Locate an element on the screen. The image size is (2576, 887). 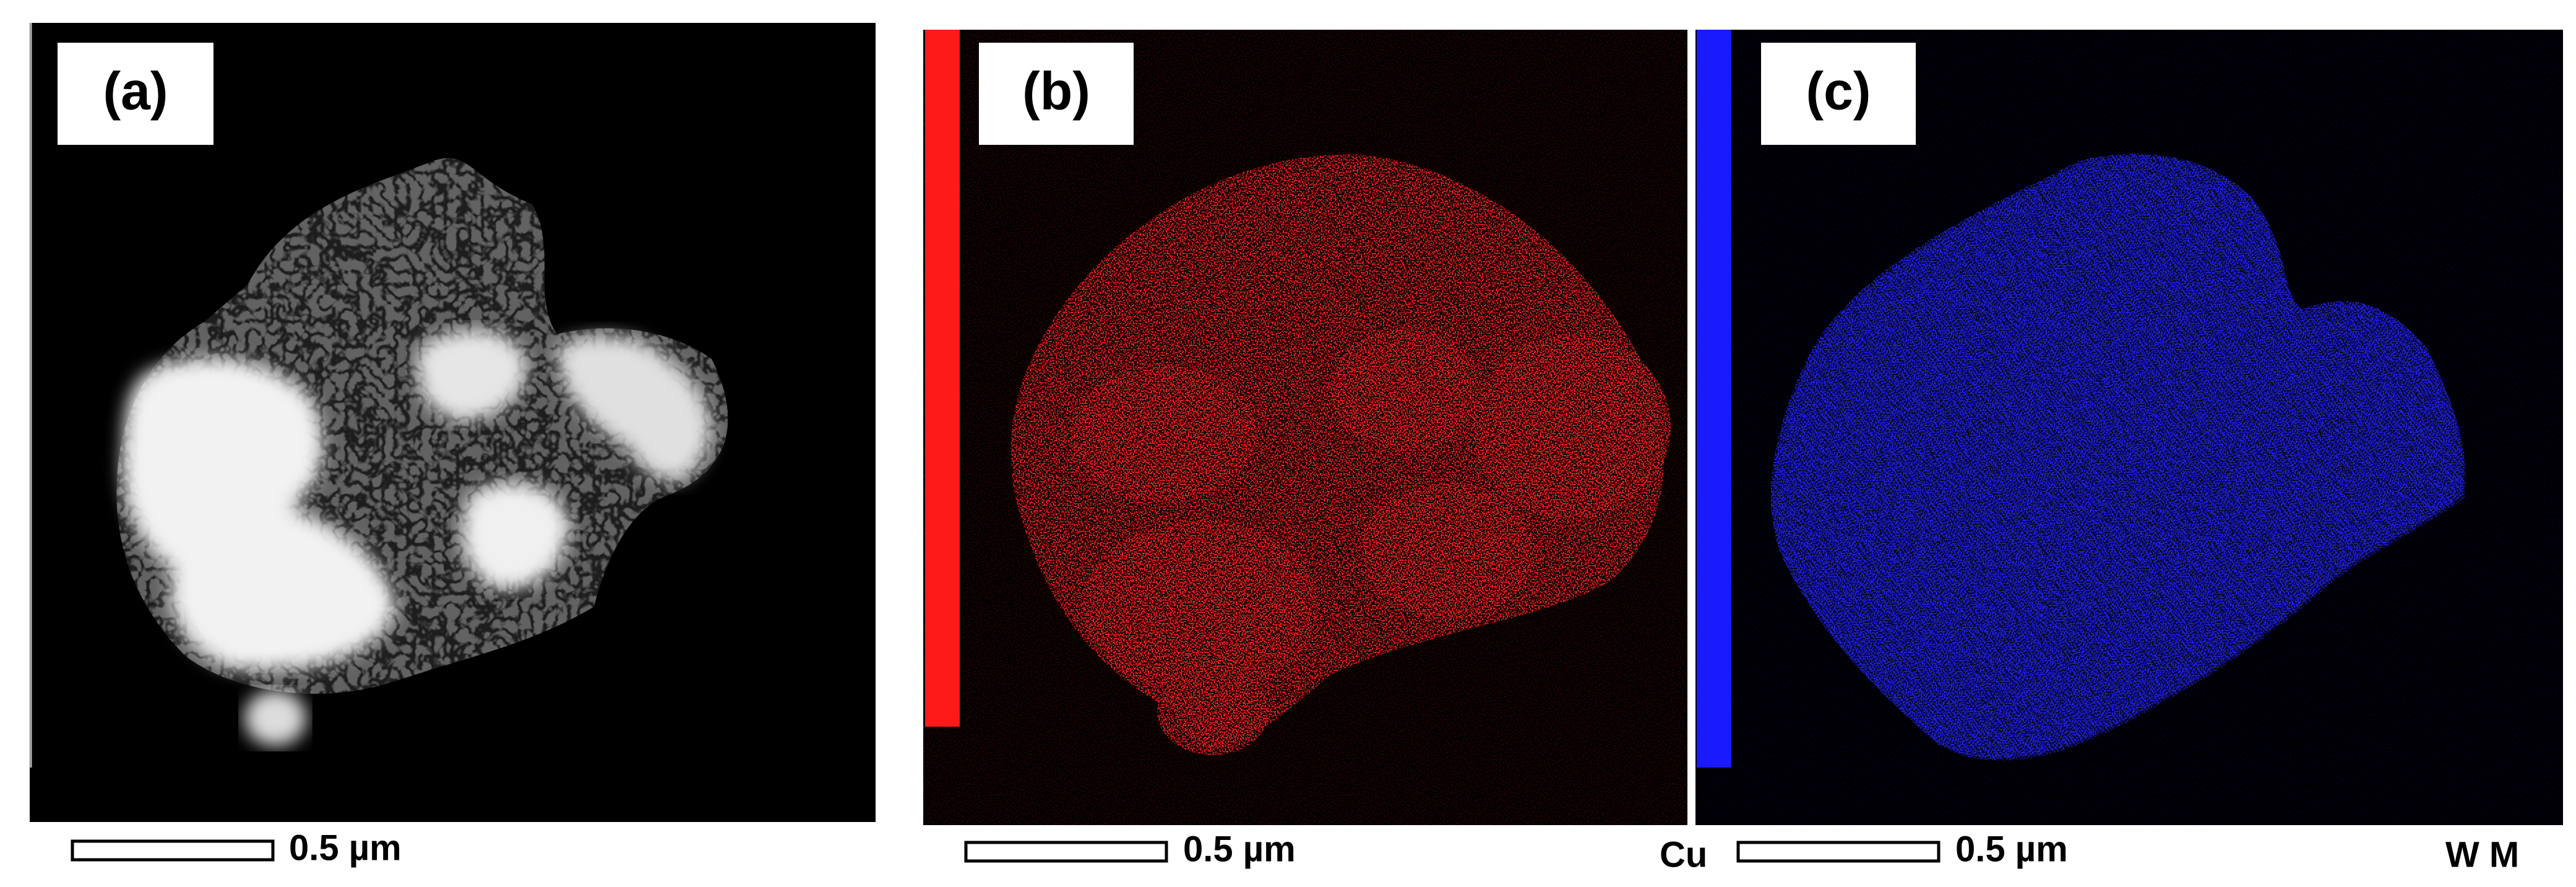
panel-label: (a) is located at coordinates (135, 91).